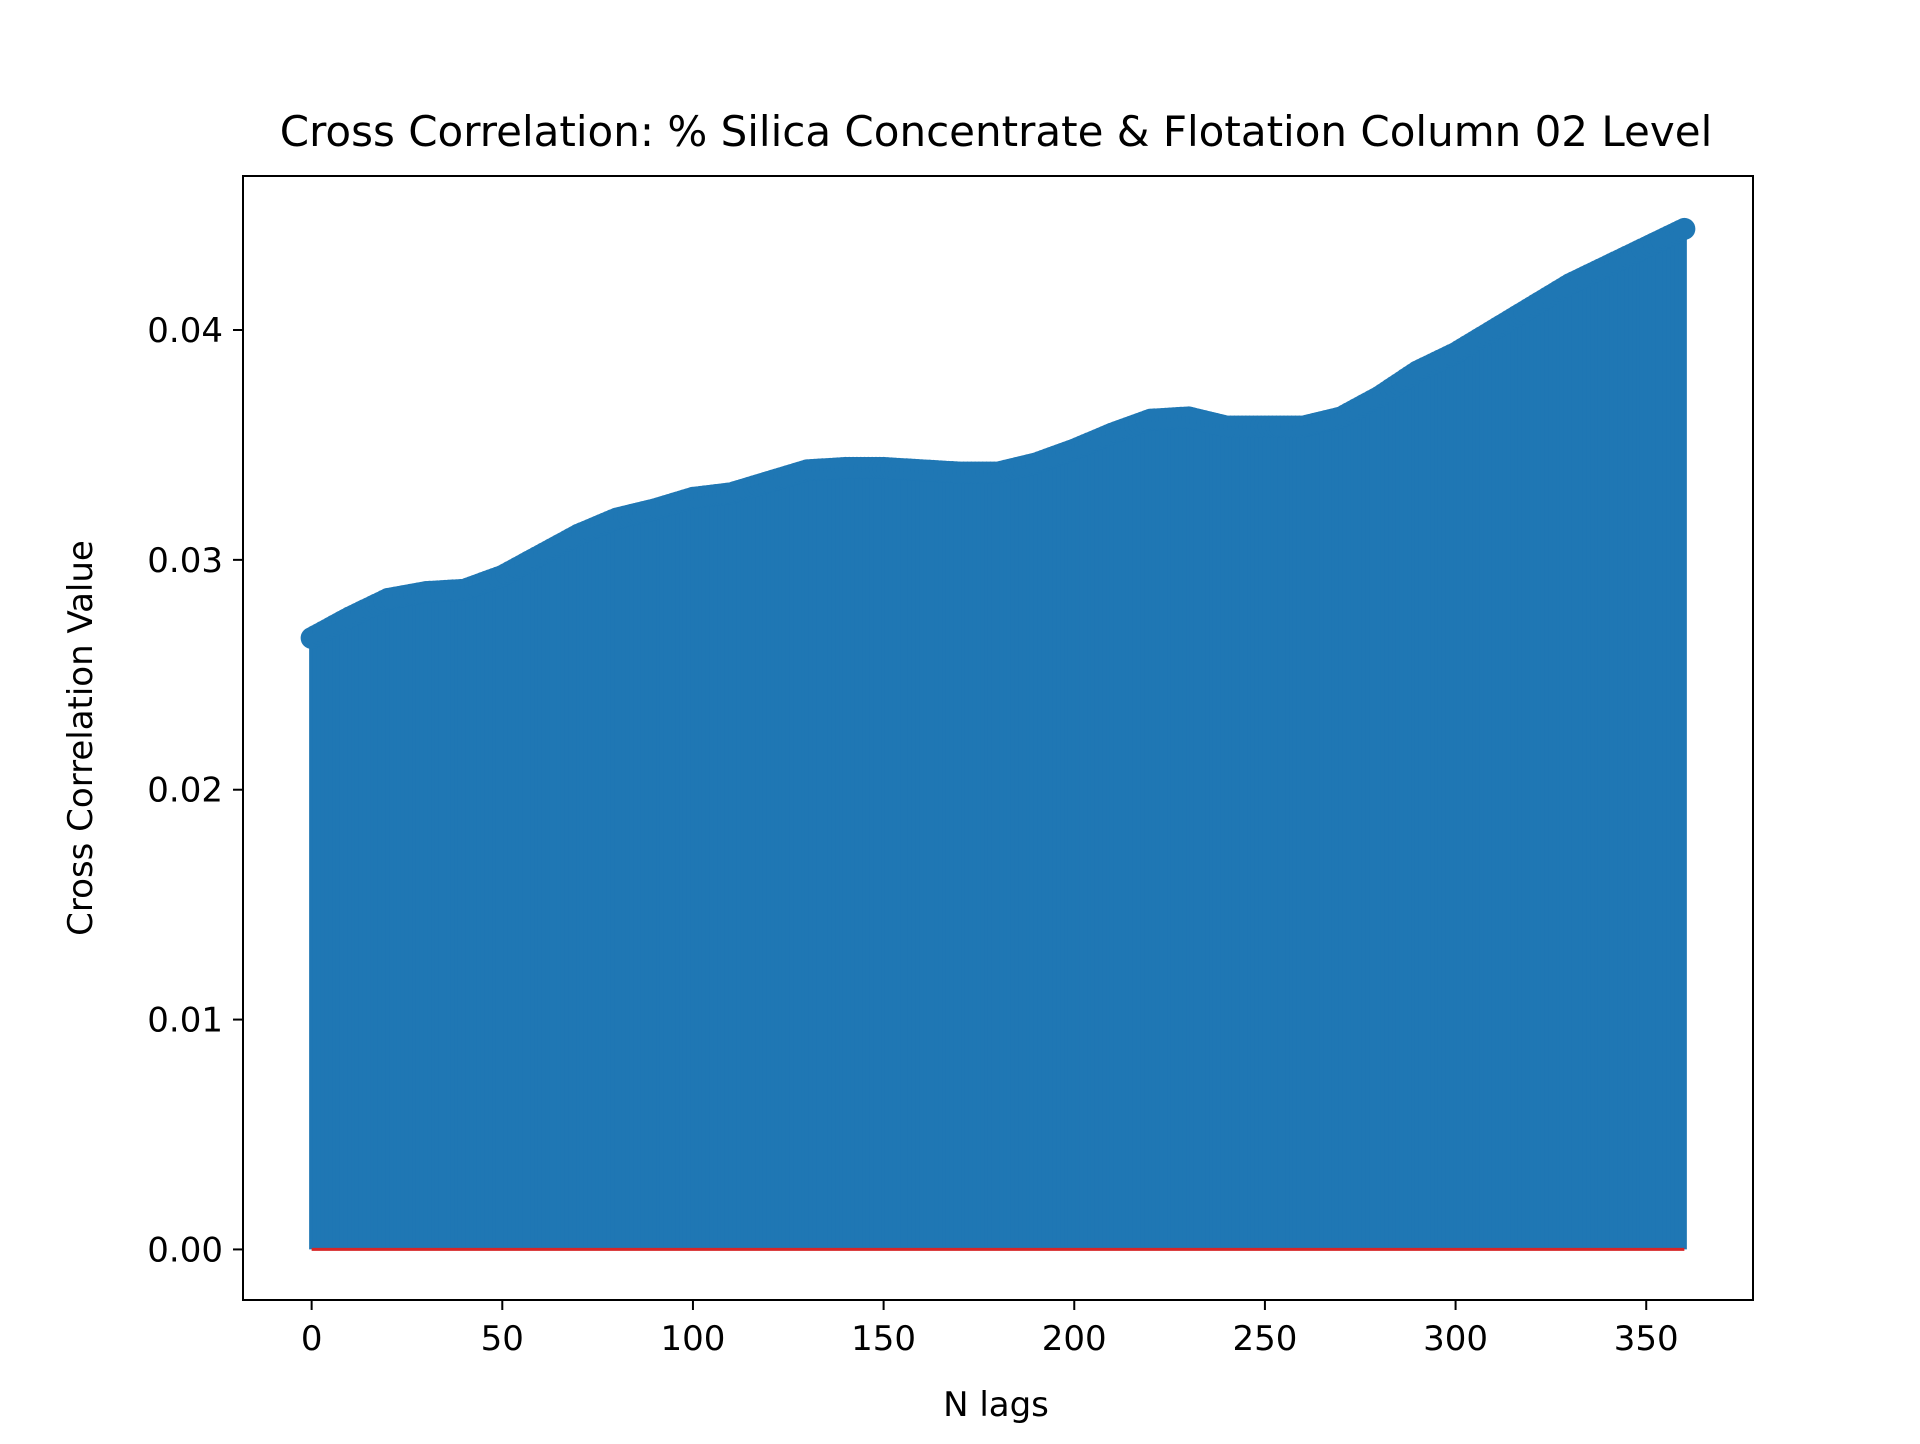 The width and height of the screenshot is (1920, 1444). I want to click on x-tick-label: 100, so click(692, 1339).